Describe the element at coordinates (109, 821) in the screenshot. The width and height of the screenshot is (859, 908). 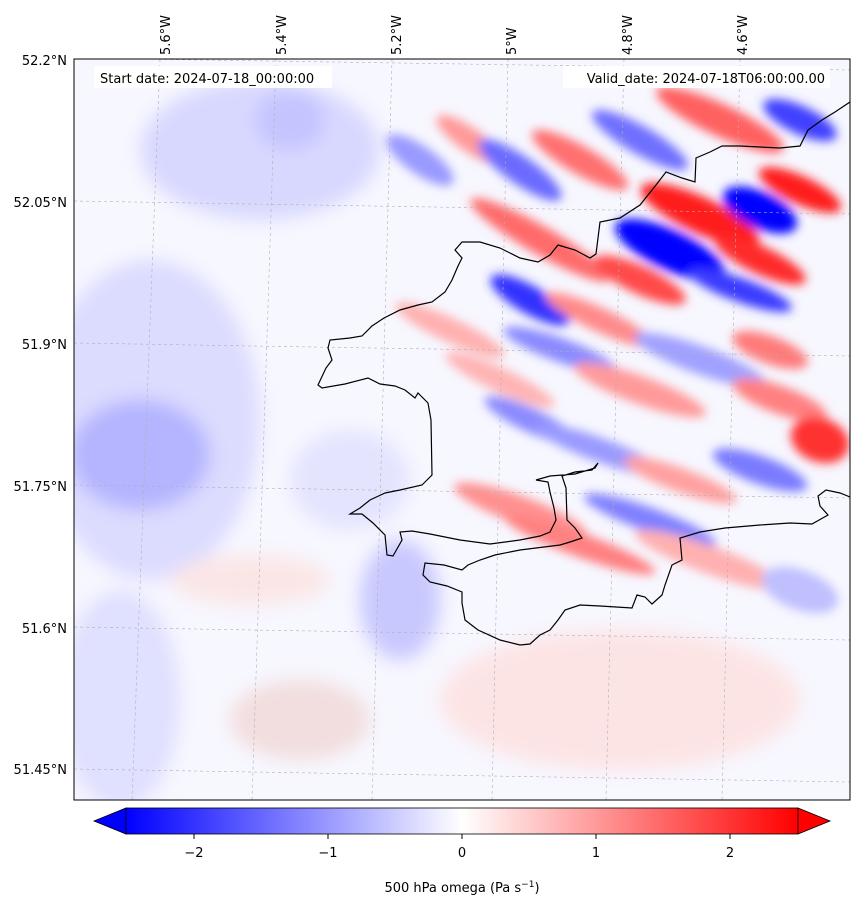
I see `colorbar-min-extend` at that location.